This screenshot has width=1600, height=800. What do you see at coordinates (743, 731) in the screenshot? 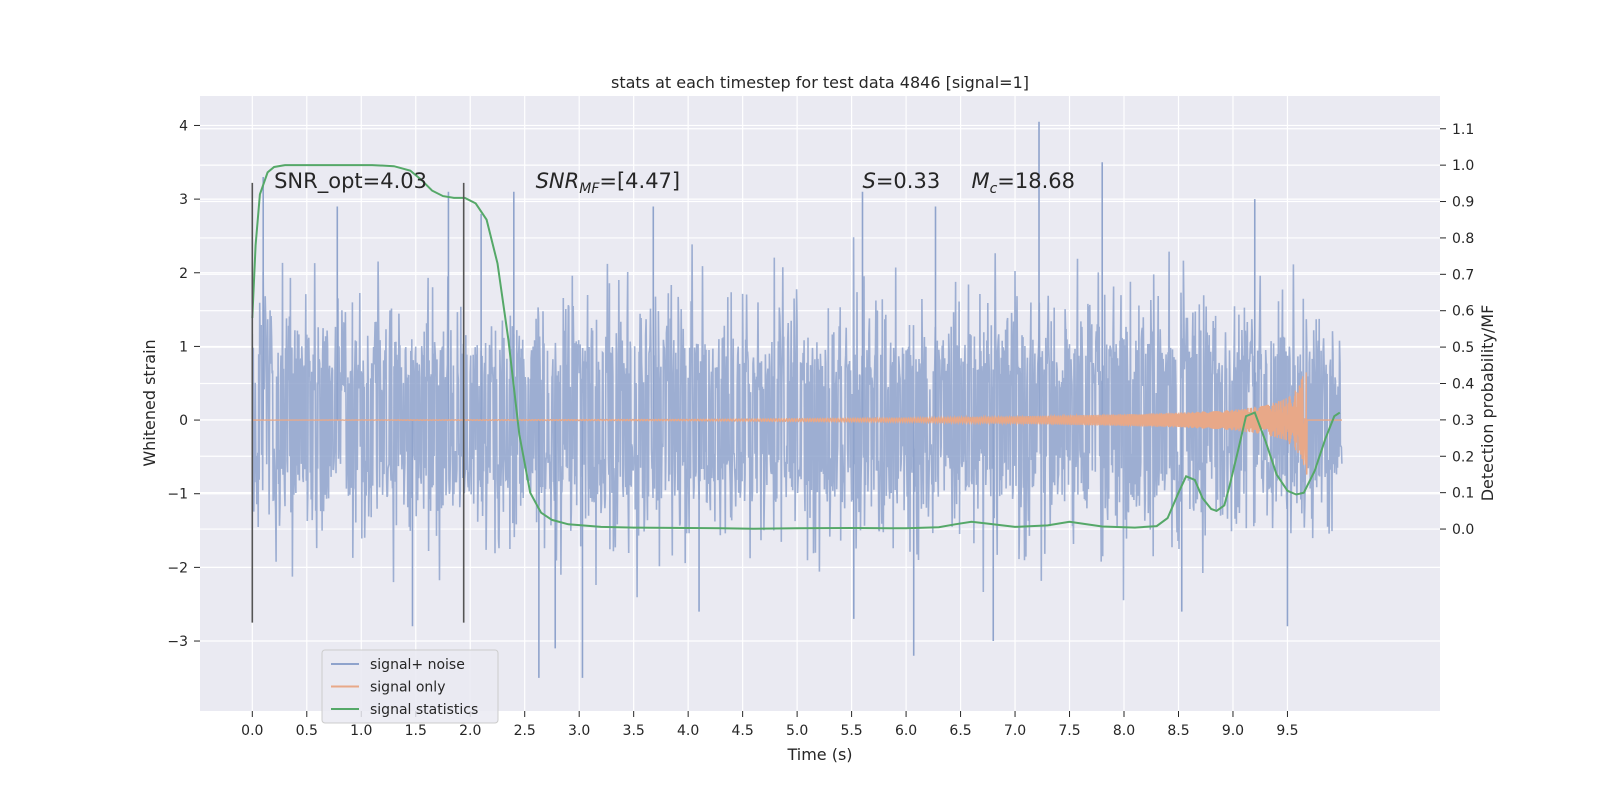
I see `x-tick-label: 4.5` at bounding box center [743, 731].